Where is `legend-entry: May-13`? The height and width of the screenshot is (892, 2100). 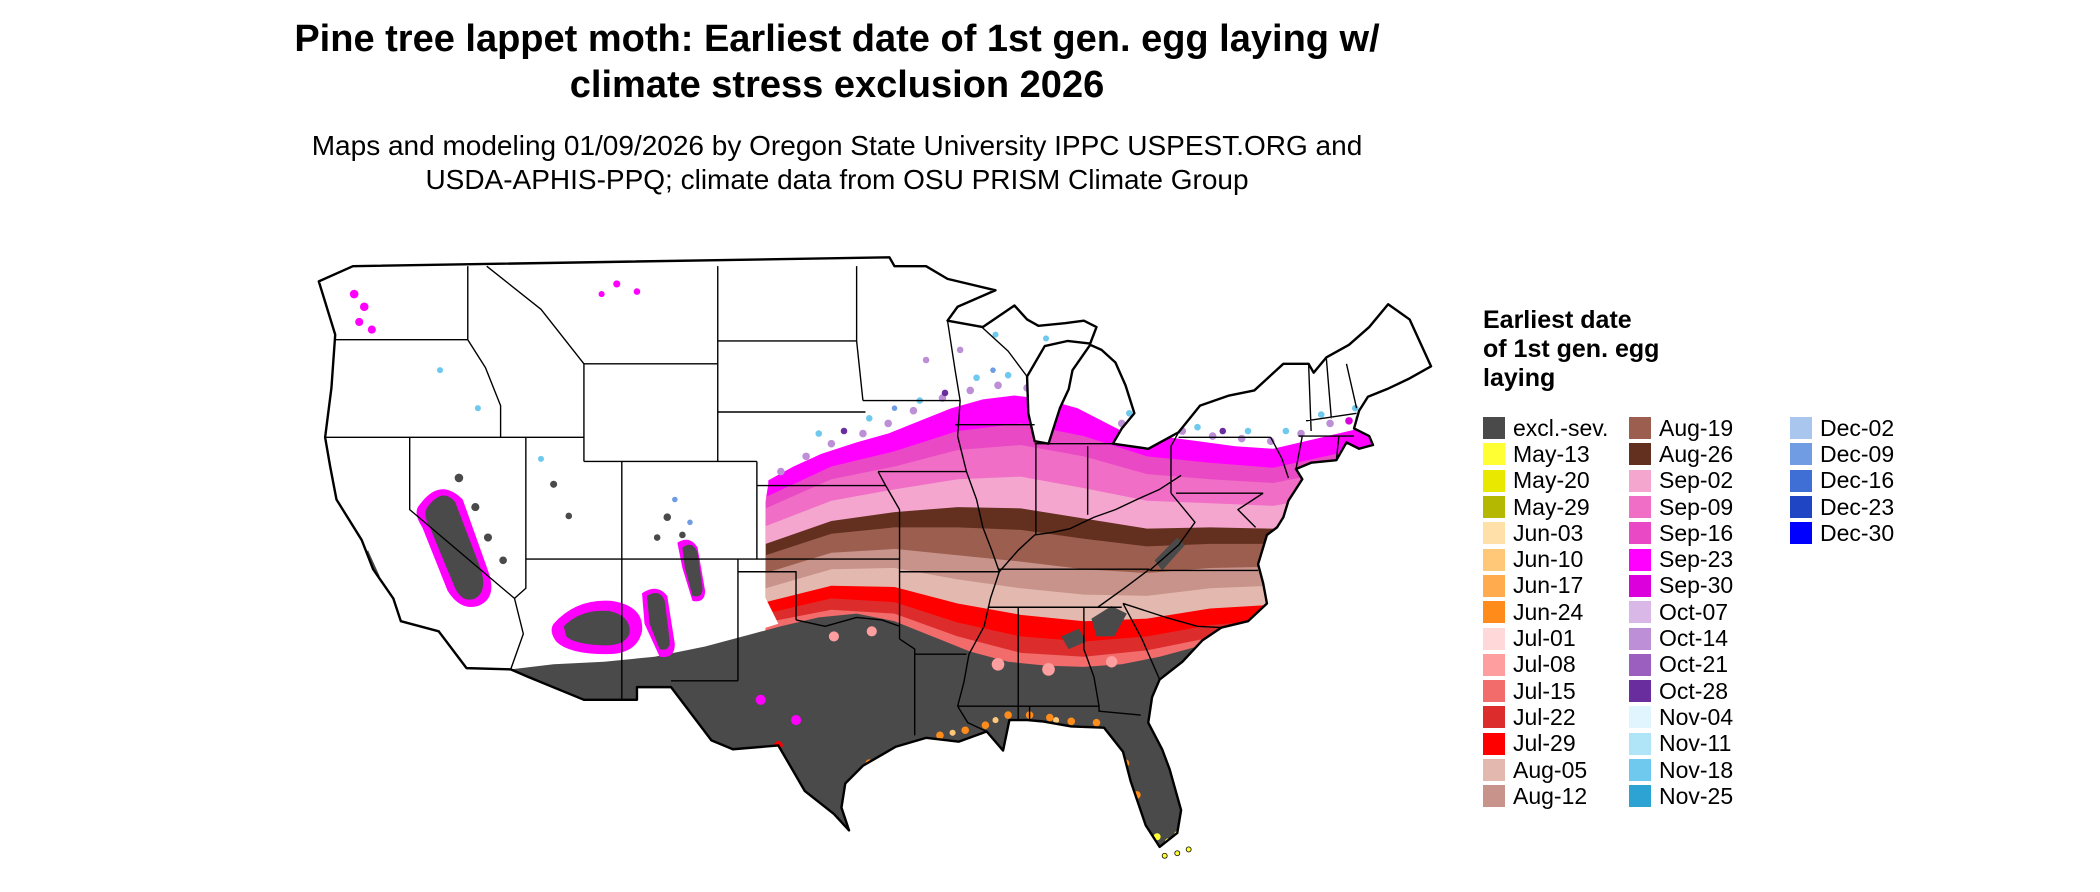
legend-entry: May-13 is located at coordinates (1556, 454).